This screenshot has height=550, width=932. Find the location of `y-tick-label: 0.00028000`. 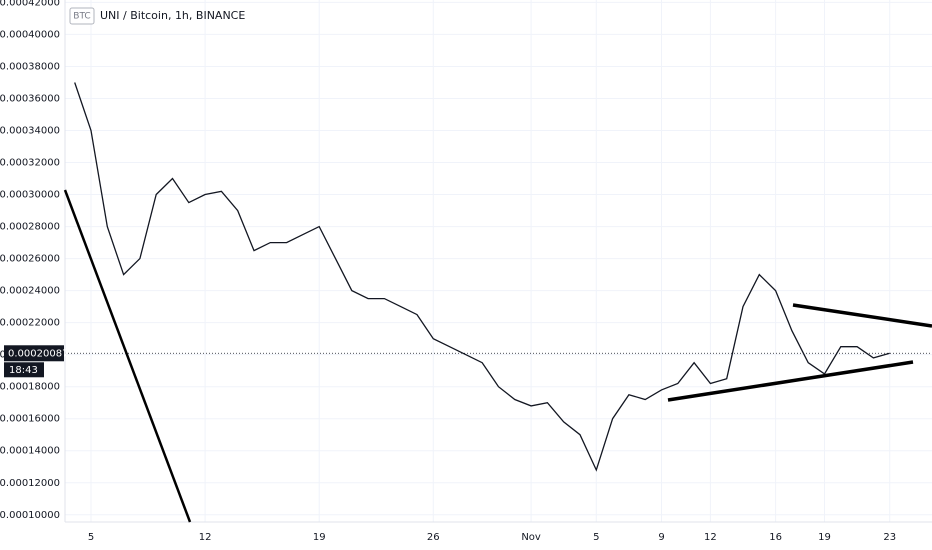

y-tick-label: 0.00028000 is located at coordinates (30, 227).